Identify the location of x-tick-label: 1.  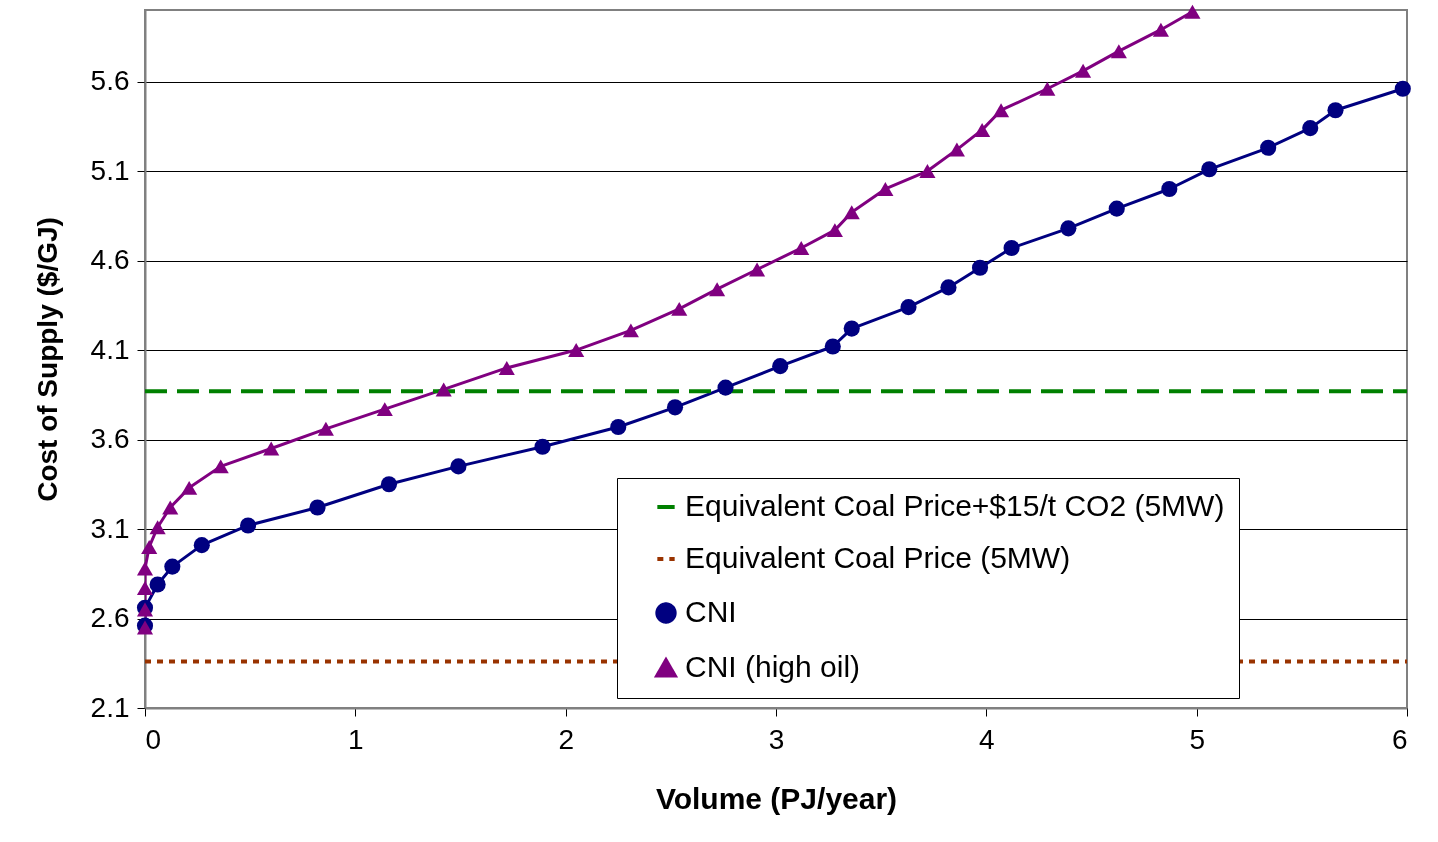
(356, 739).